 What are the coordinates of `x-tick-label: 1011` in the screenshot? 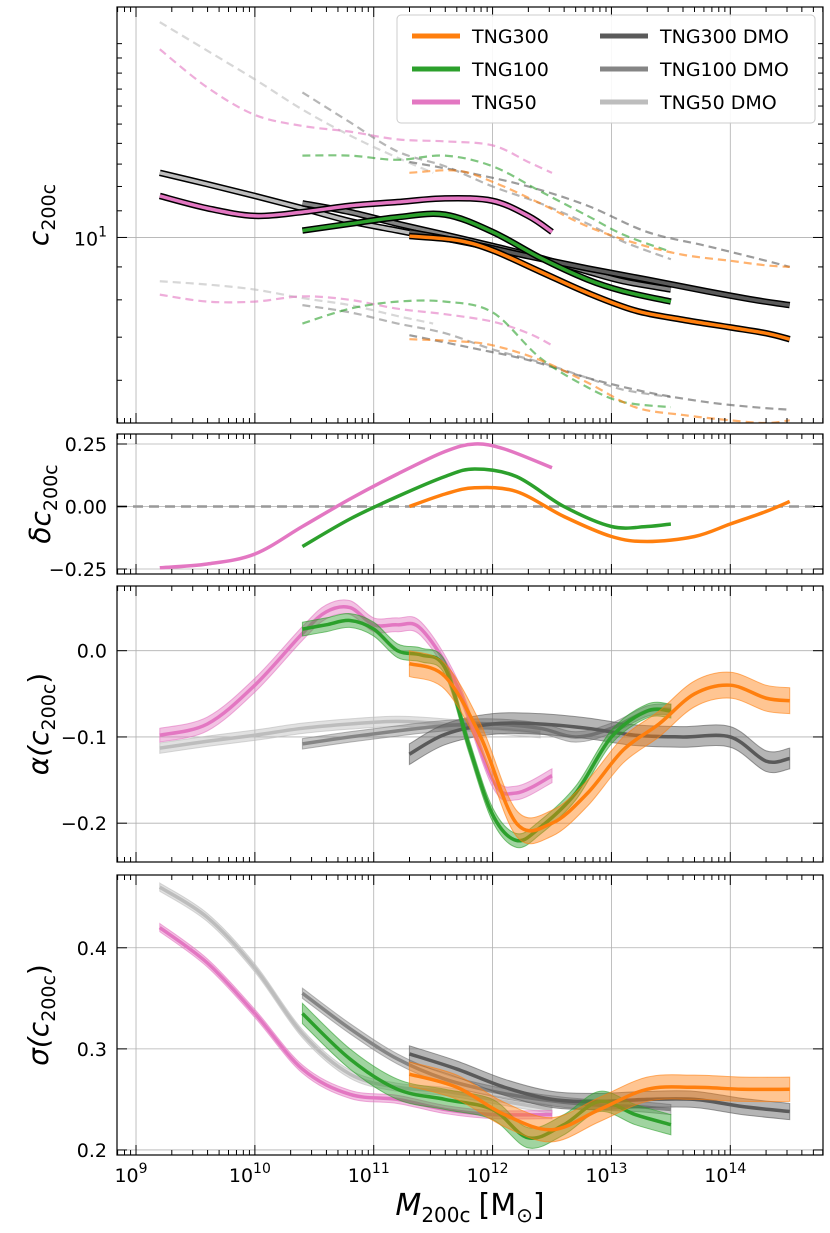 It's located at (369, 1174).